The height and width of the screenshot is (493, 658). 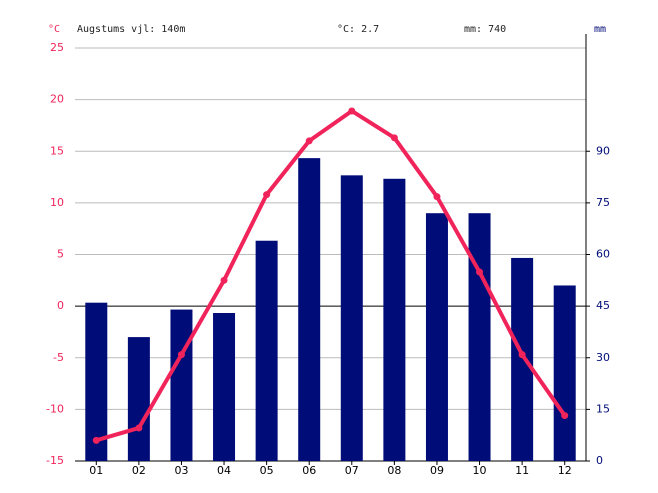 I want to click on y-tick-label: 10, so click(x=57, y=202).